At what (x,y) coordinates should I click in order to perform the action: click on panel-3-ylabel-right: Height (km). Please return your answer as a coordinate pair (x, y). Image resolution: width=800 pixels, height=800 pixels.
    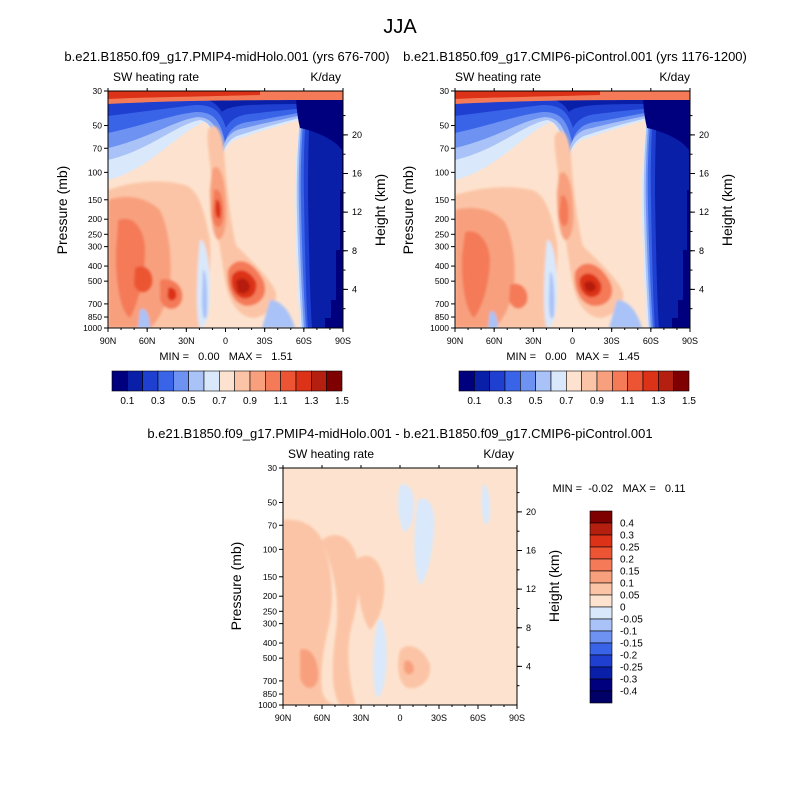
    Looking at the image, I should click on (554, 586).